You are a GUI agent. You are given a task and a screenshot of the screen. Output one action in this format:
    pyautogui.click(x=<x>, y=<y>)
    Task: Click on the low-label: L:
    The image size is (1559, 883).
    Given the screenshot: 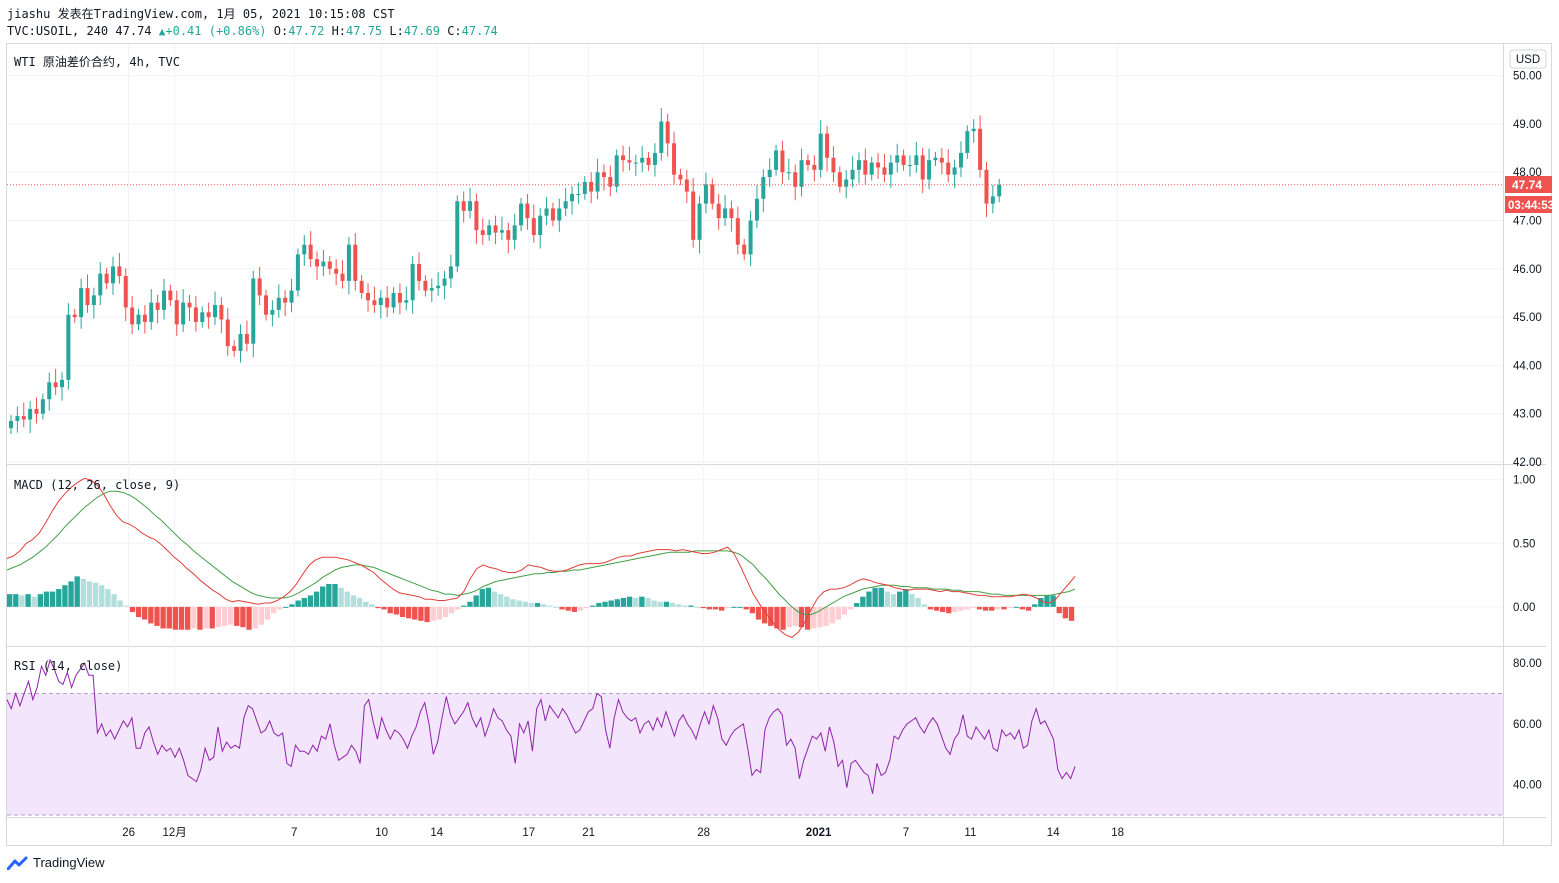 What is the action you would take?
    pyautogui.click(x=396, y=31)
    